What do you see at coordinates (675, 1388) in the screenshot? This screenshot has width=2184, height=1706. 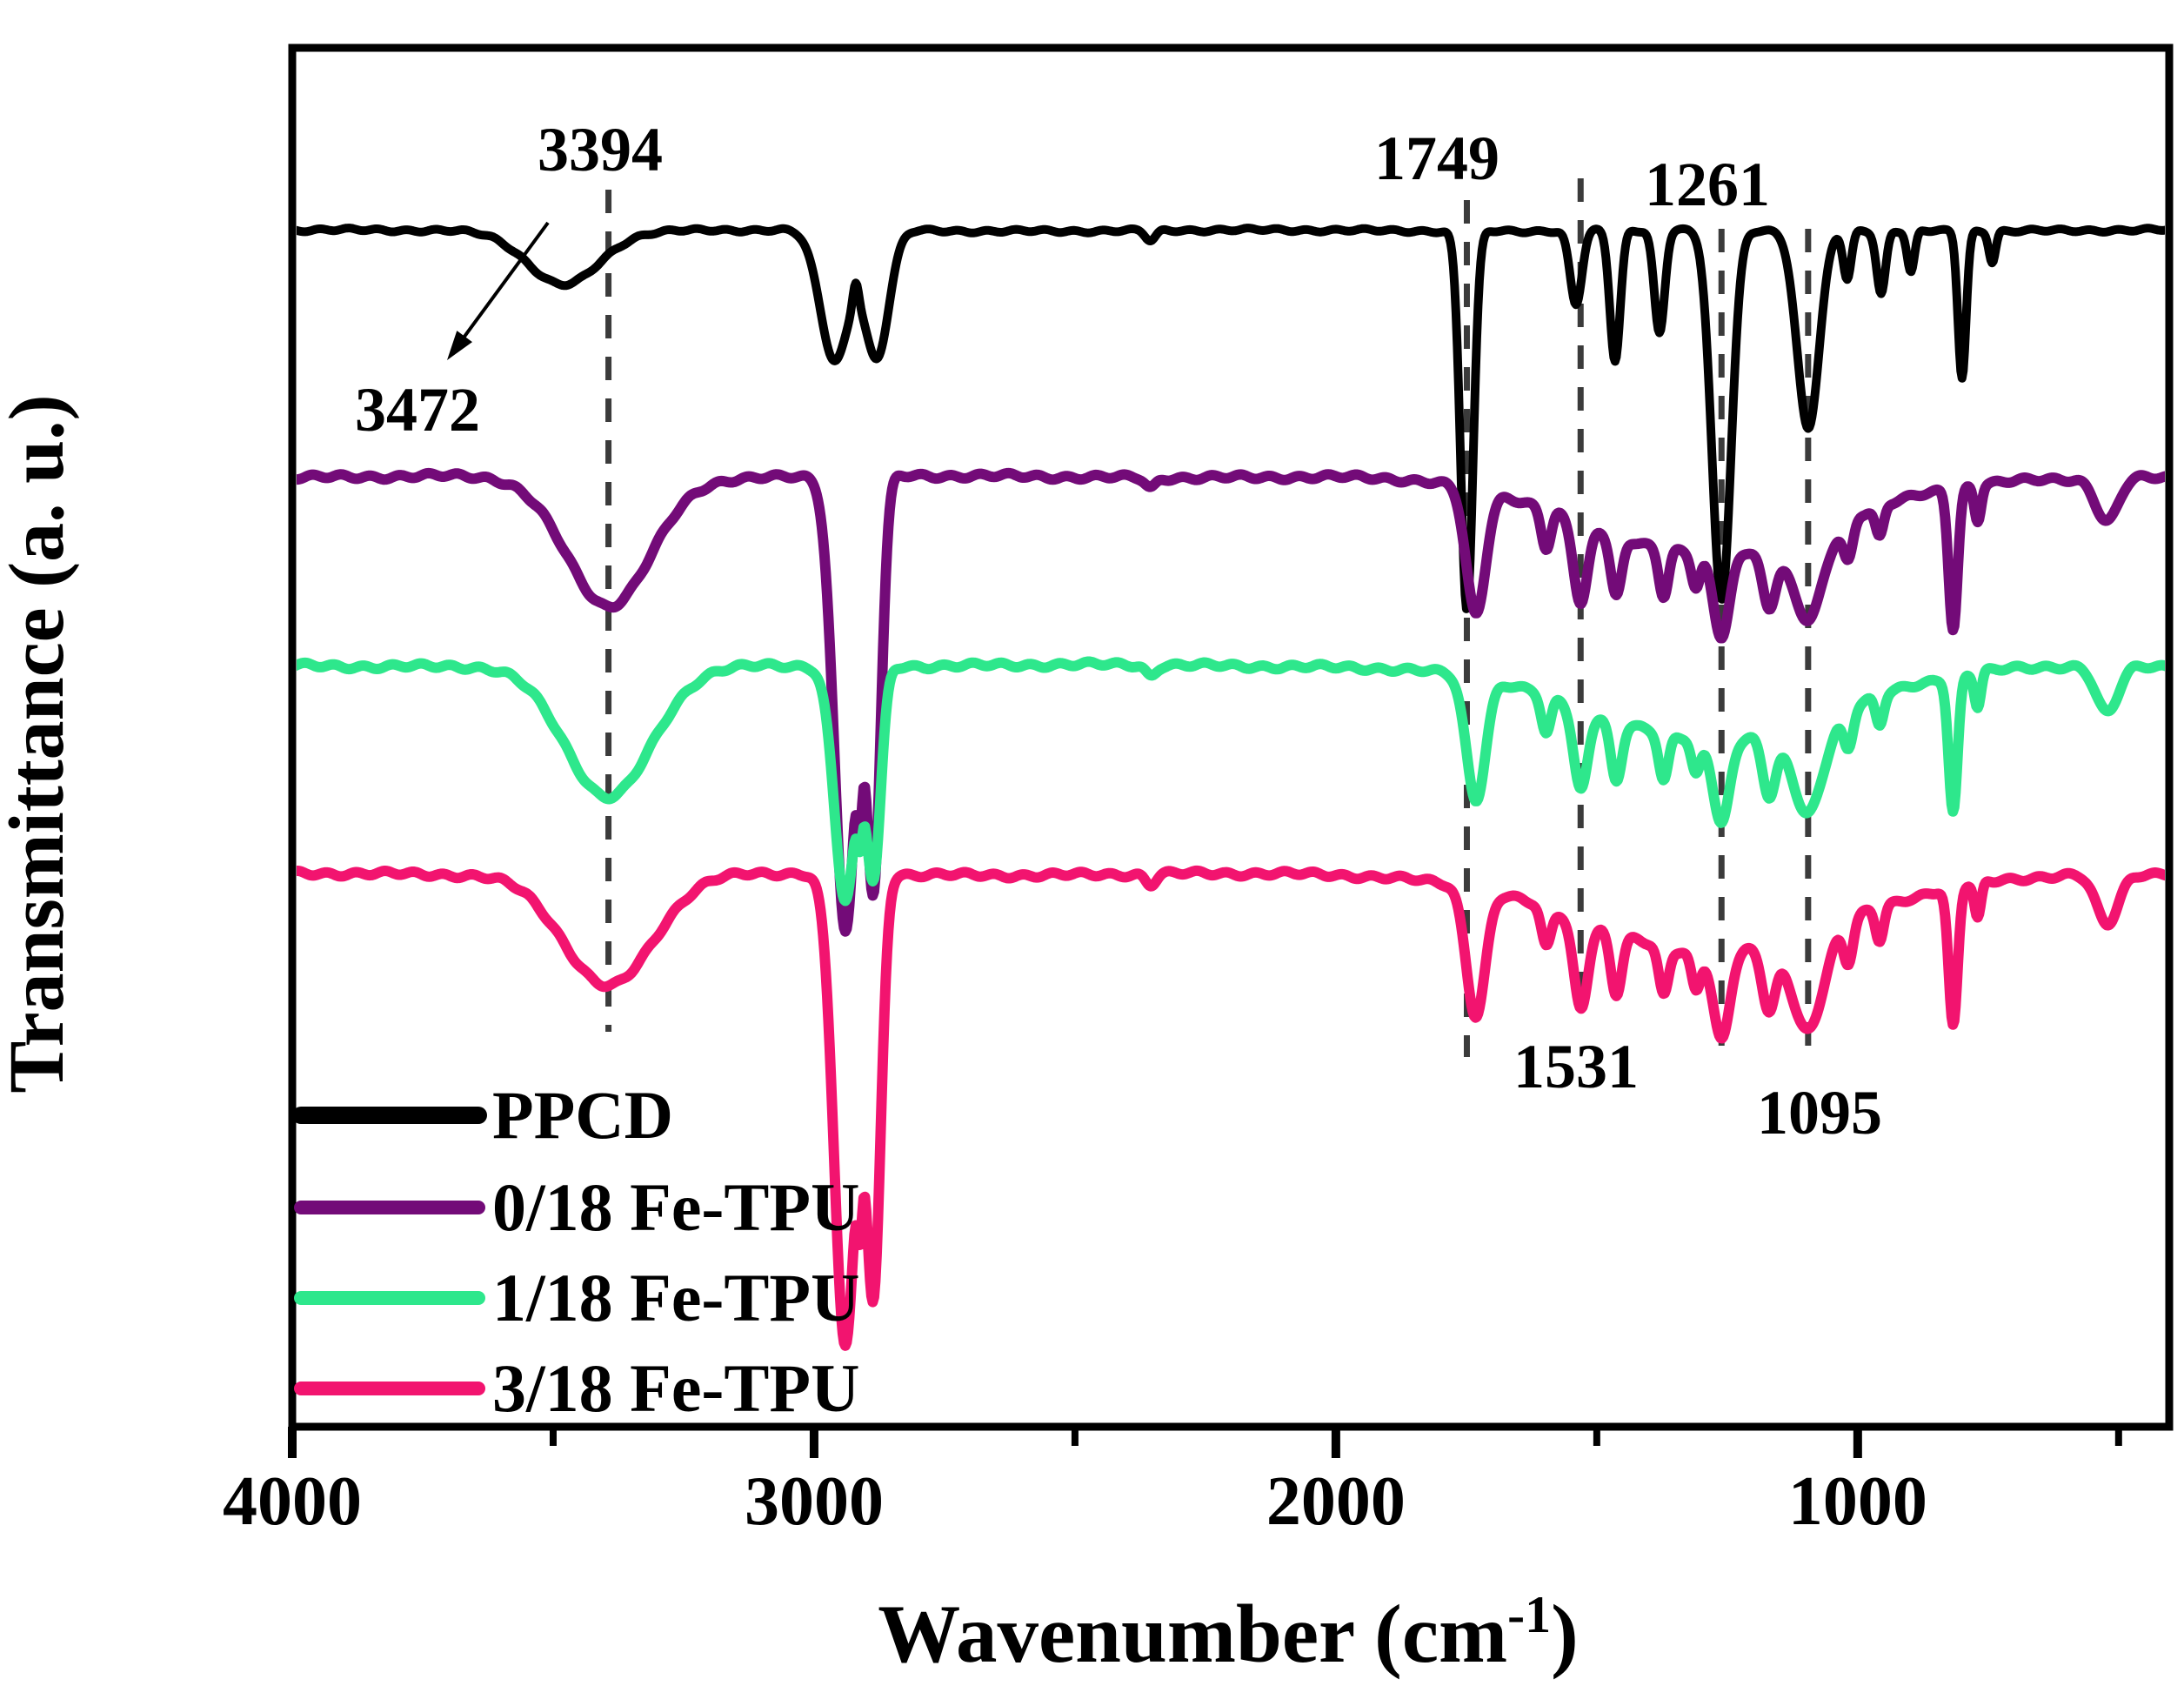 I see `legend-label-3: 3/18 Fe-TPU` at bounding box center [675, 1388].